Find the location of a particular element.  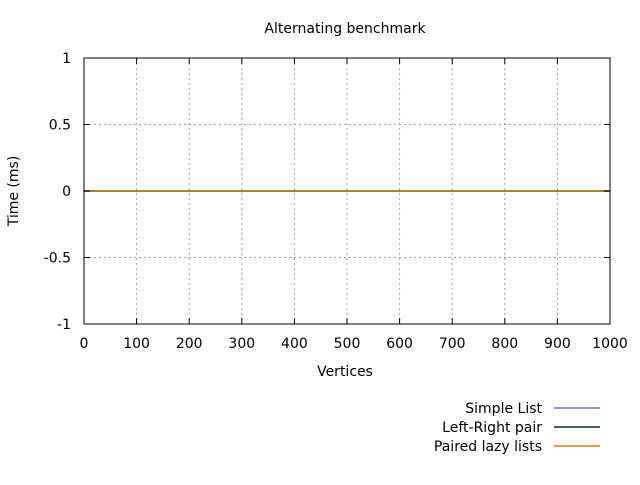

x-tick-label: 700 is located at coordinates (452, 344).